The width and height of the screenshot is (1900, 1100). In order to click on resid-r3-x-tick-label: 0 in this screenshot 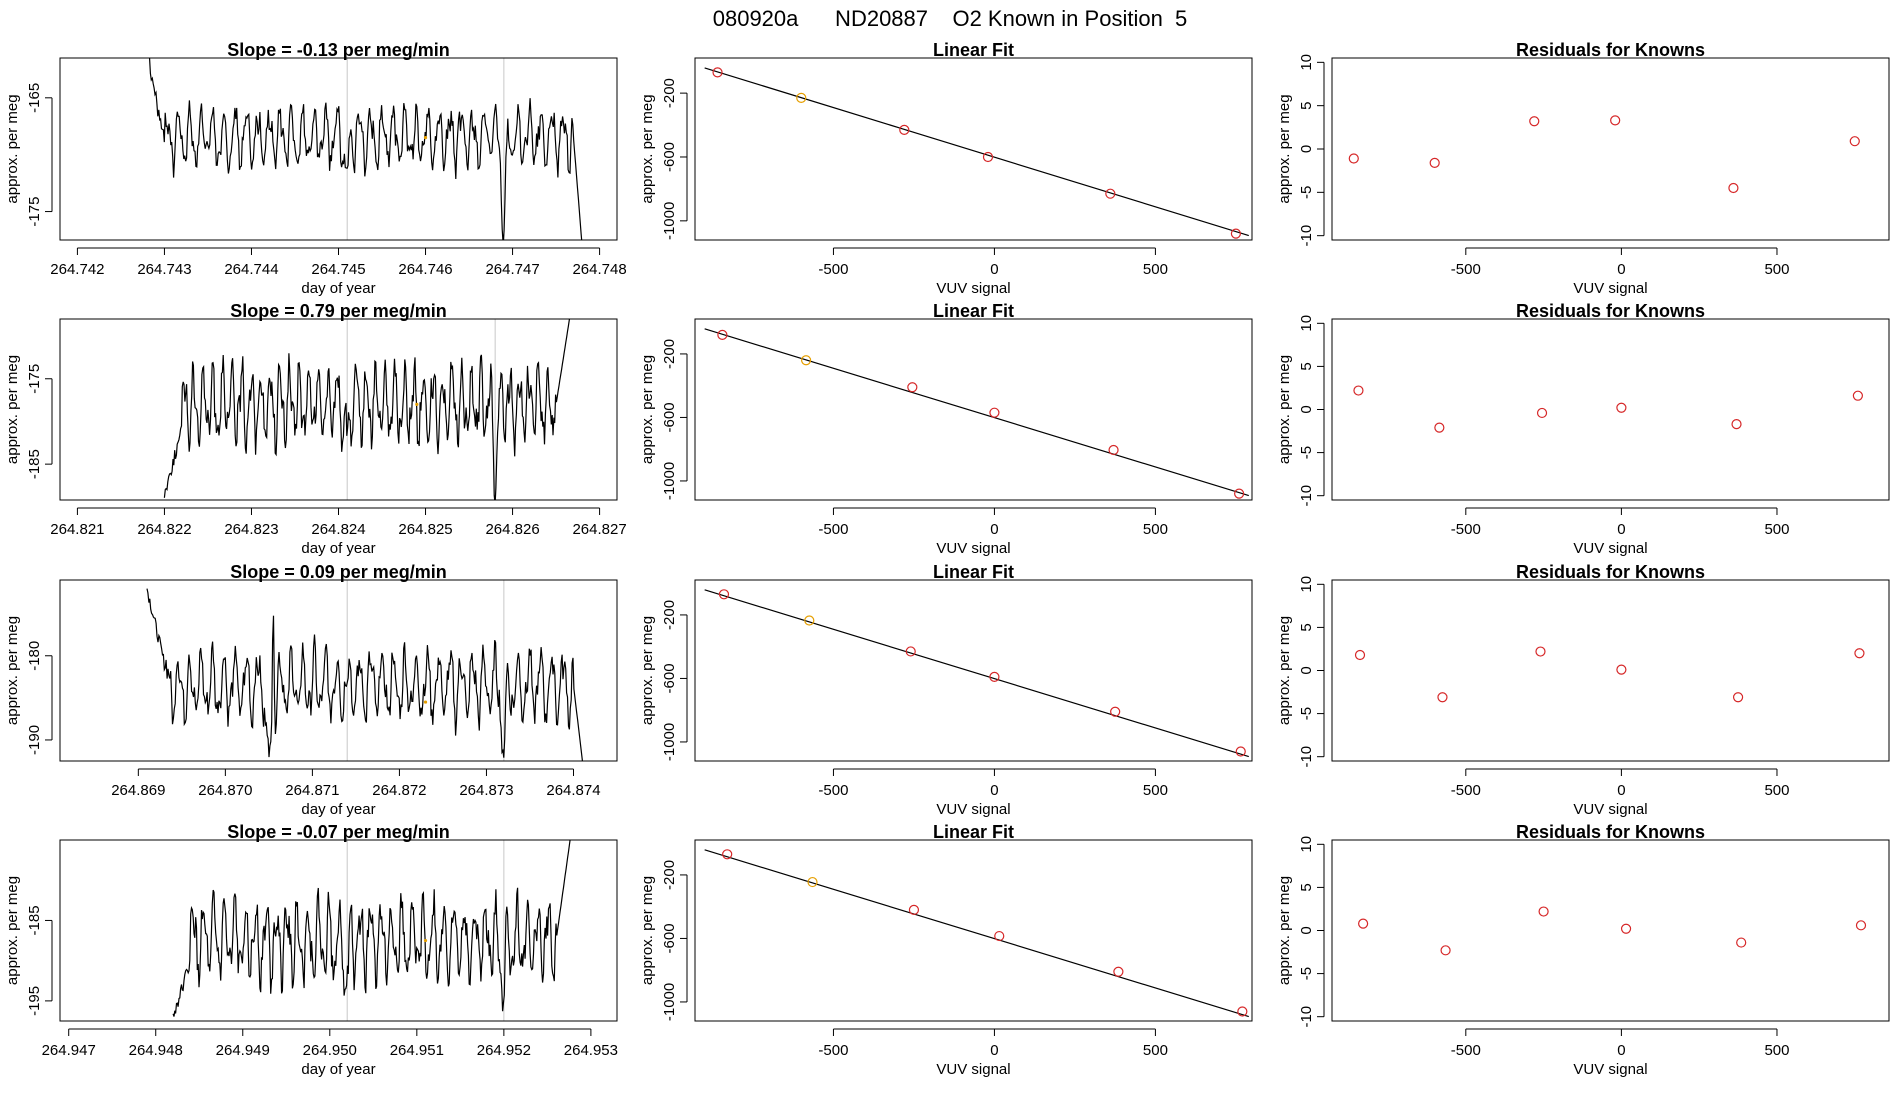, I will do `click(1621, 790)`.